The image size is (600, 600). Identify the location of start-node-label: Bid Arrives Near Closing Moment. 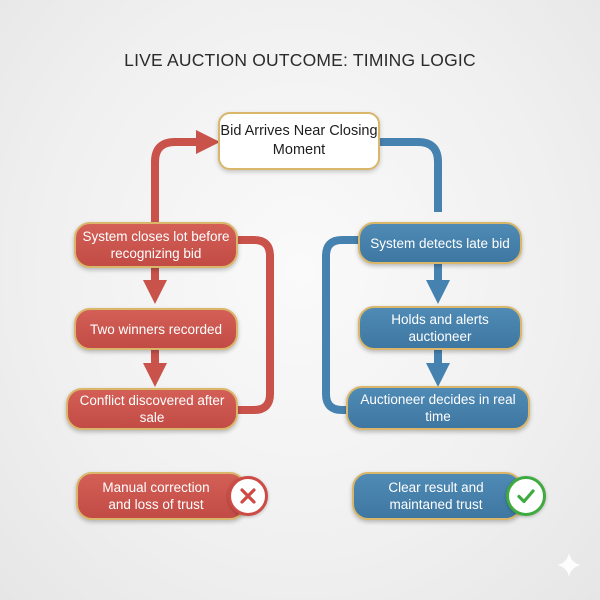
(299, 140).